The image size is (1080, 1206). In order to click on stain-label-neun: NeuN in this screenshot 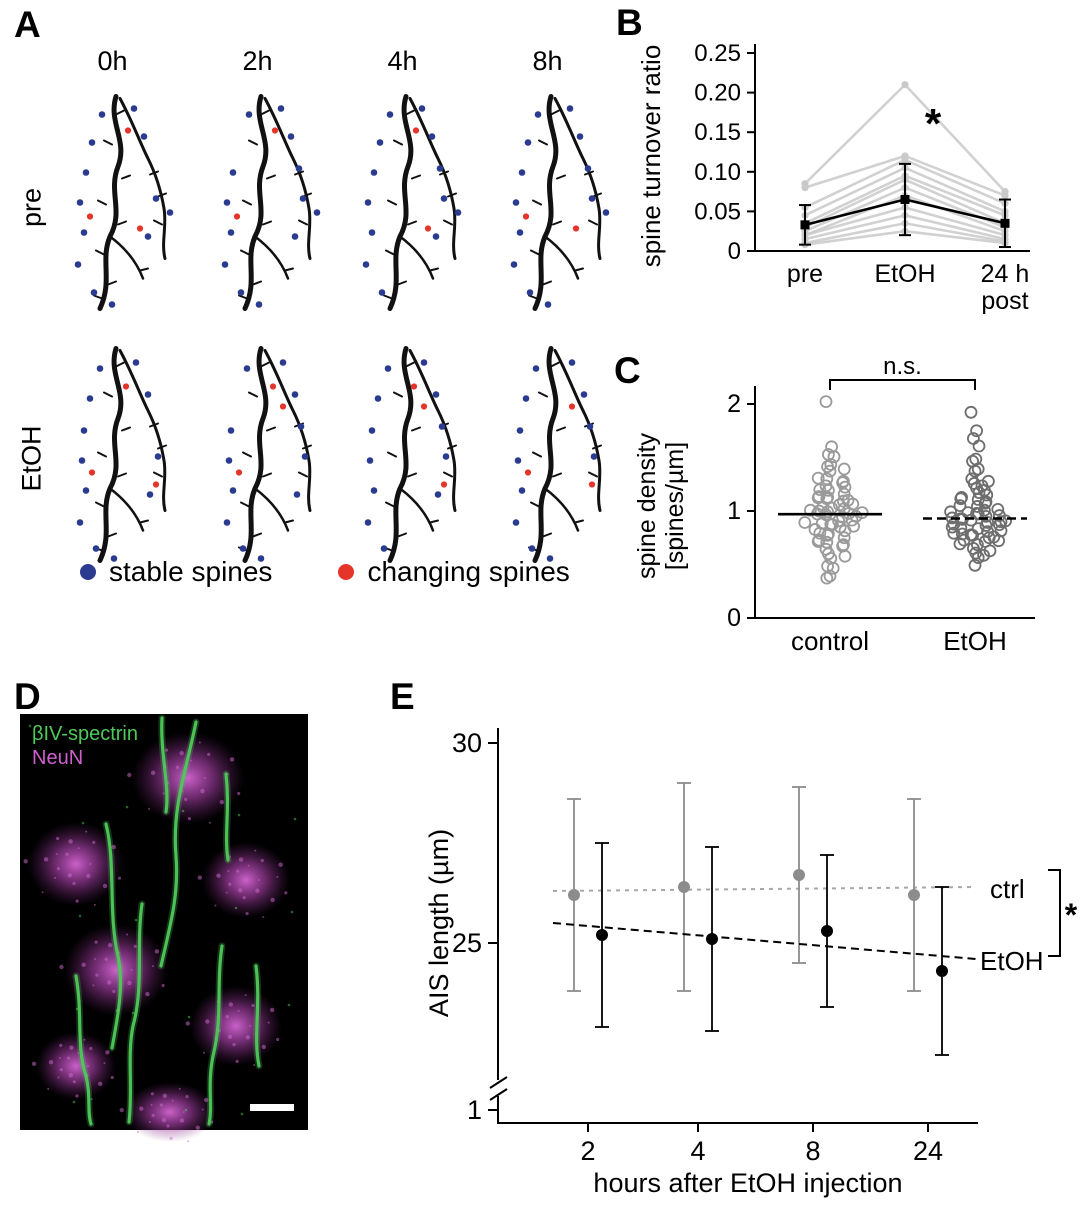, I will do `click(57, 758)`.